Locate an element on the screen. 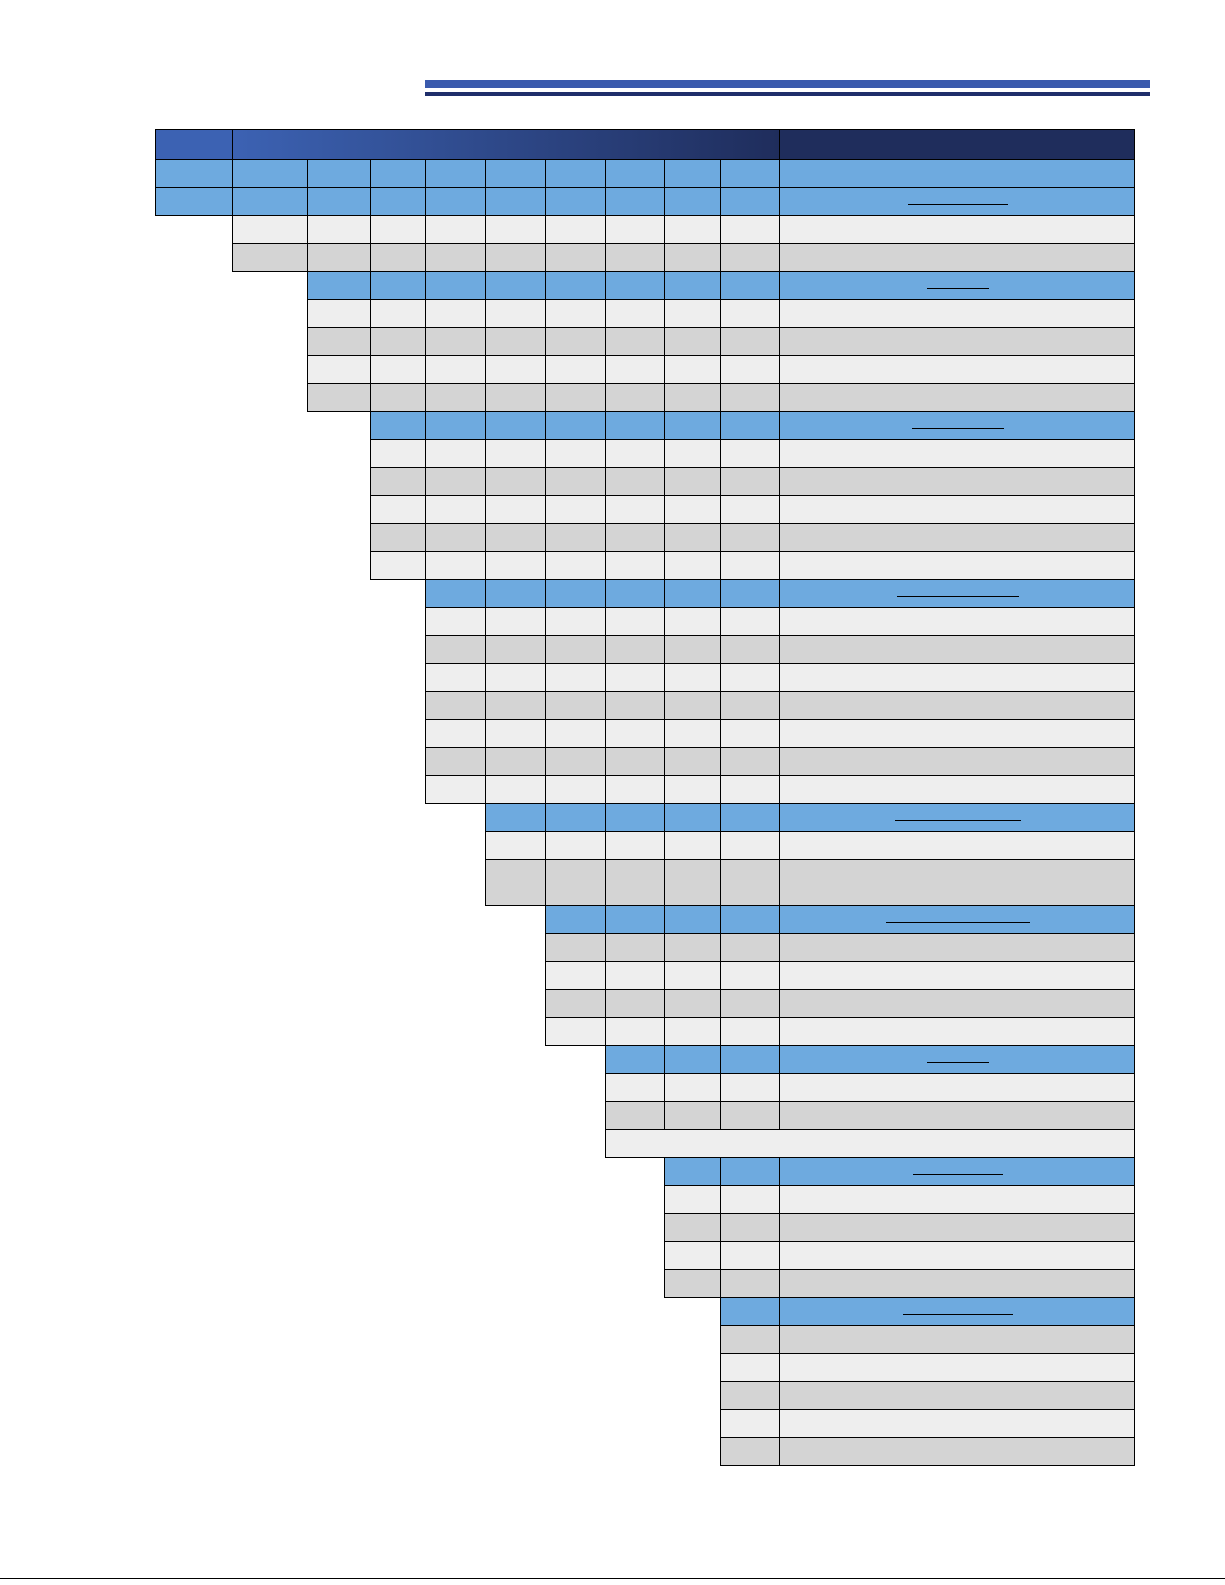 Image resolution: width=1225 pixels, height=1585 pixels. section-3-heading-title is located at coordinates (957, 425).